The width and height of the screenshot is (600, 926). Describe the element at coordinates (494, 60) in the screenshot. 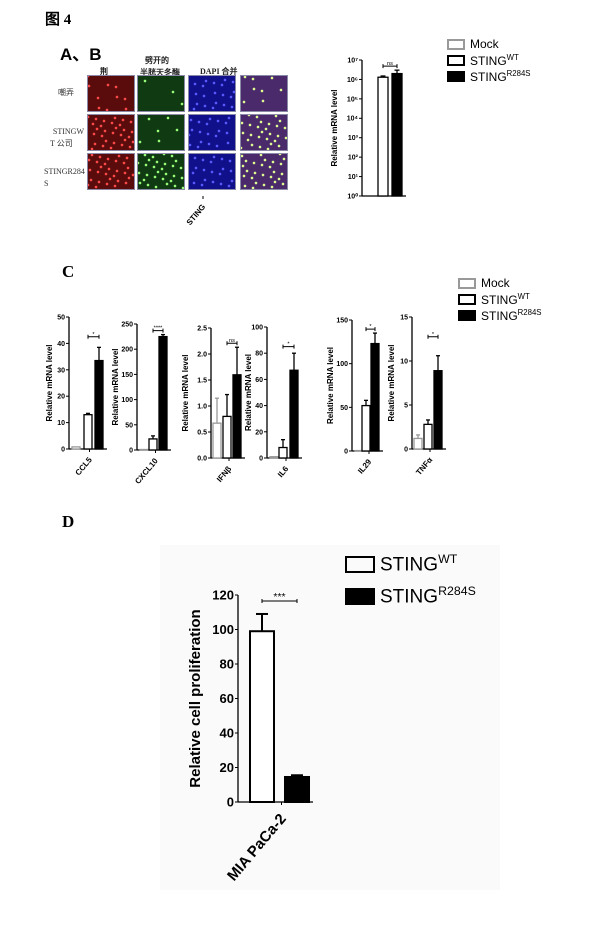

I see `legend-label: STINGWT` at that location.